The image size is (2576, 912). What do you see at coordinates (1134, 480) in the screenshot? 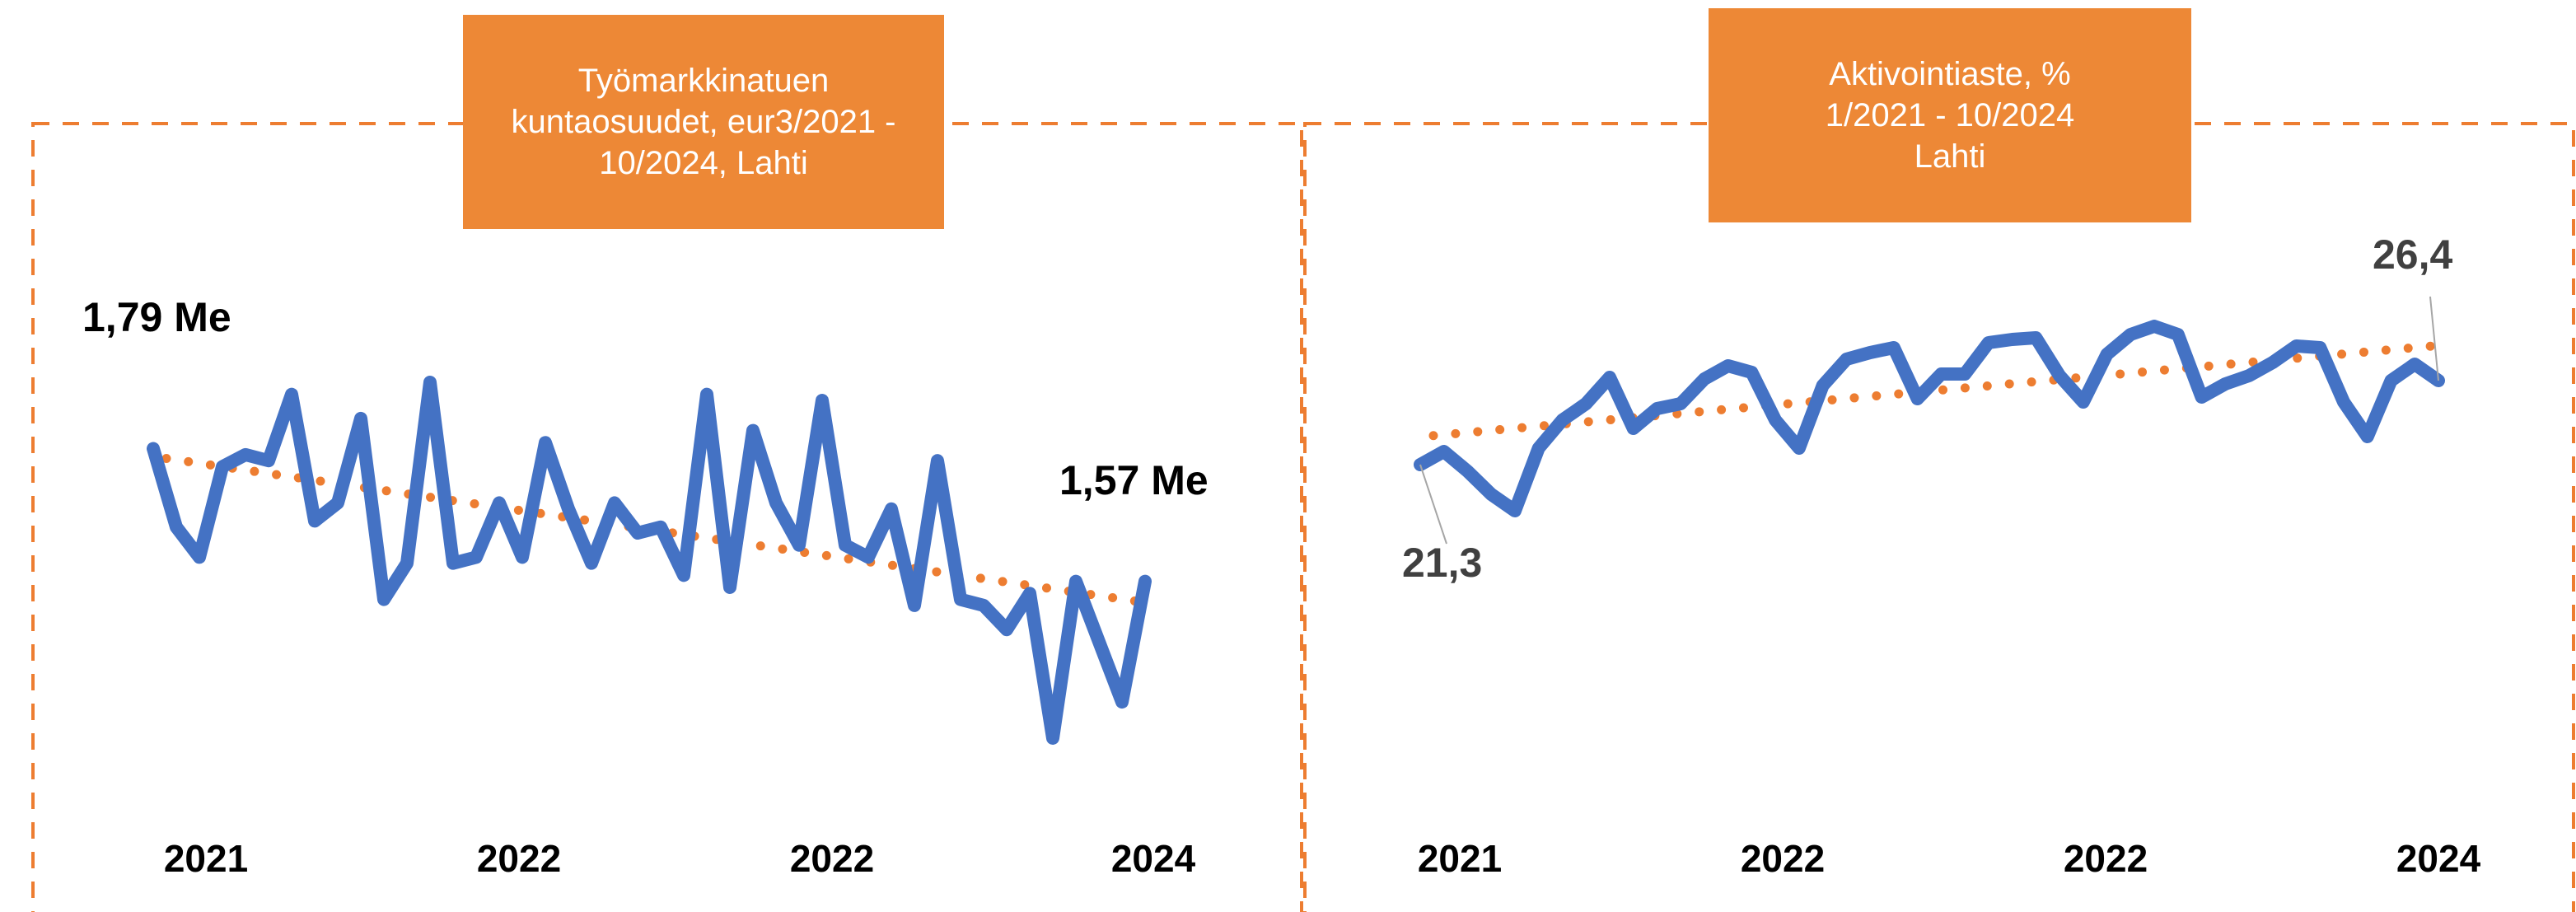
I see `data-label: 1,57 Me` at bounding box center [1134, 480].